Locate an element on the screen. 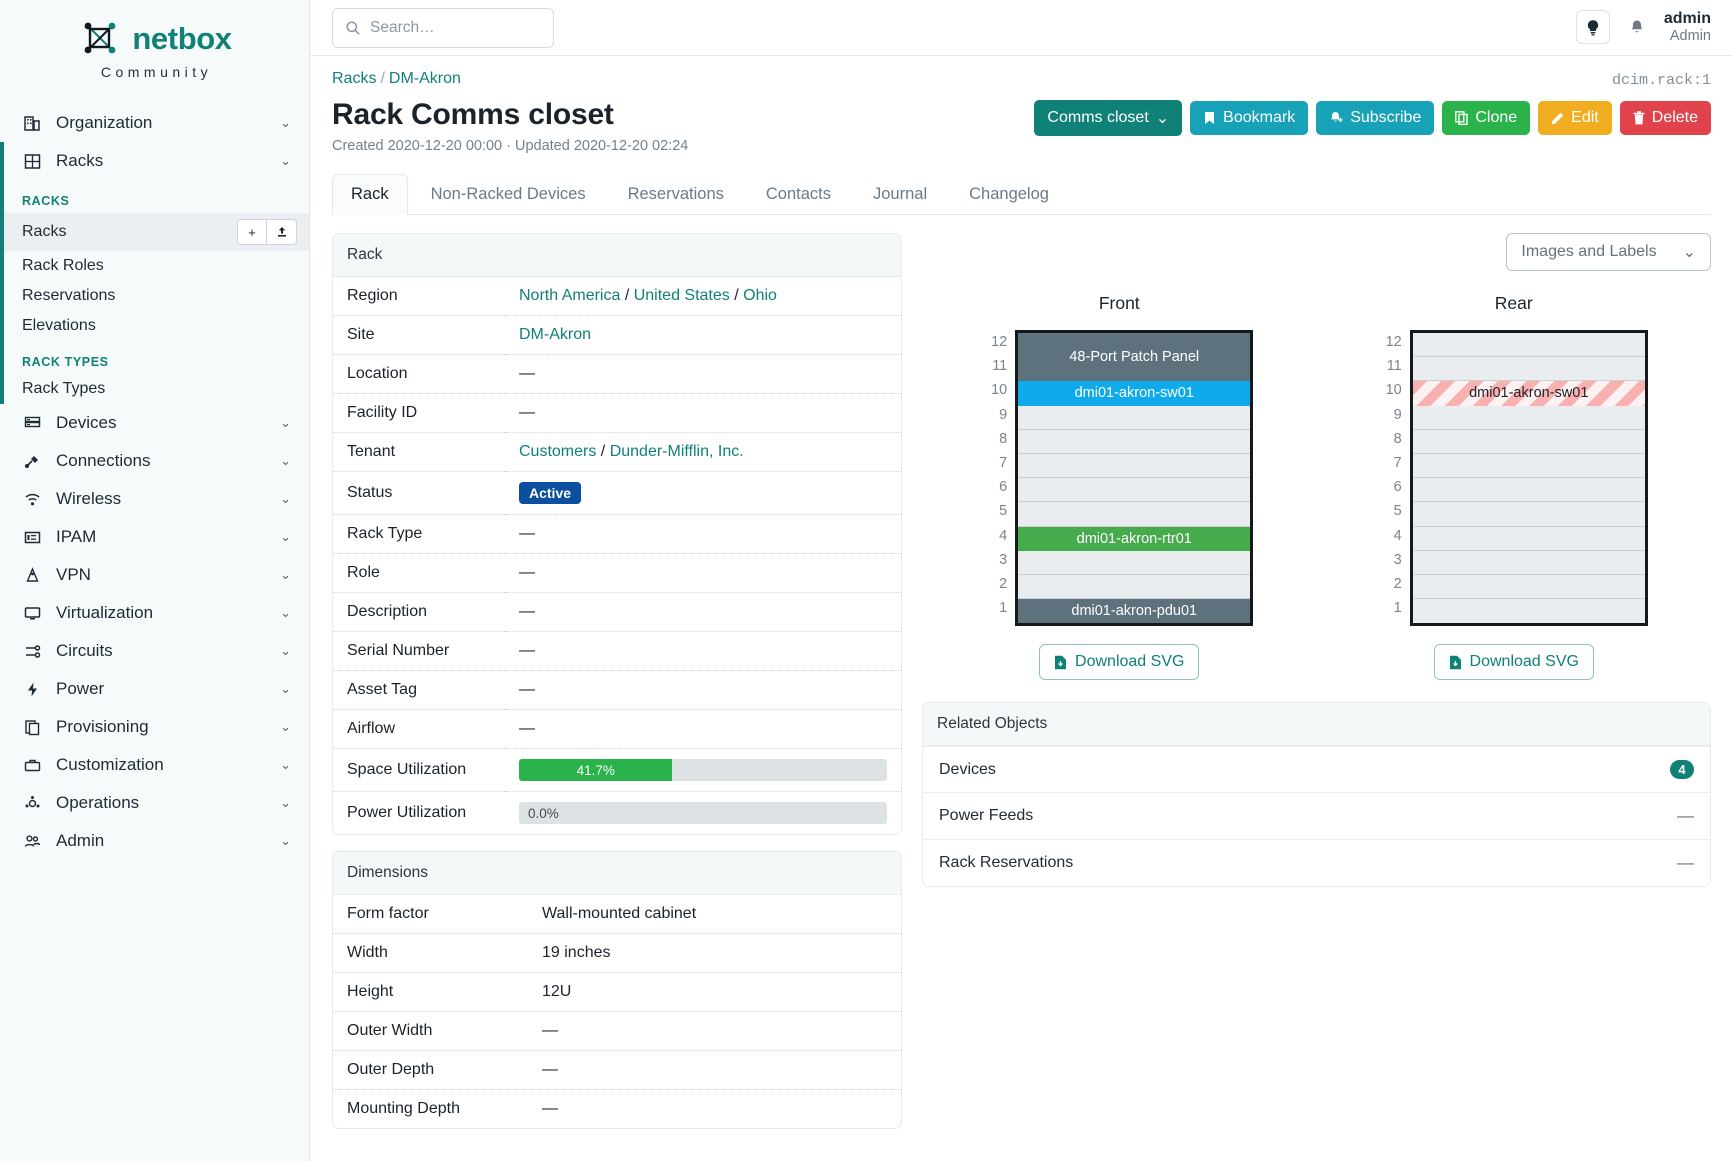 Image resolution: width=1733 pixels, height=1161 pixels. front-download-svg-button: Download SVG is located at coordinates (1119, 662).